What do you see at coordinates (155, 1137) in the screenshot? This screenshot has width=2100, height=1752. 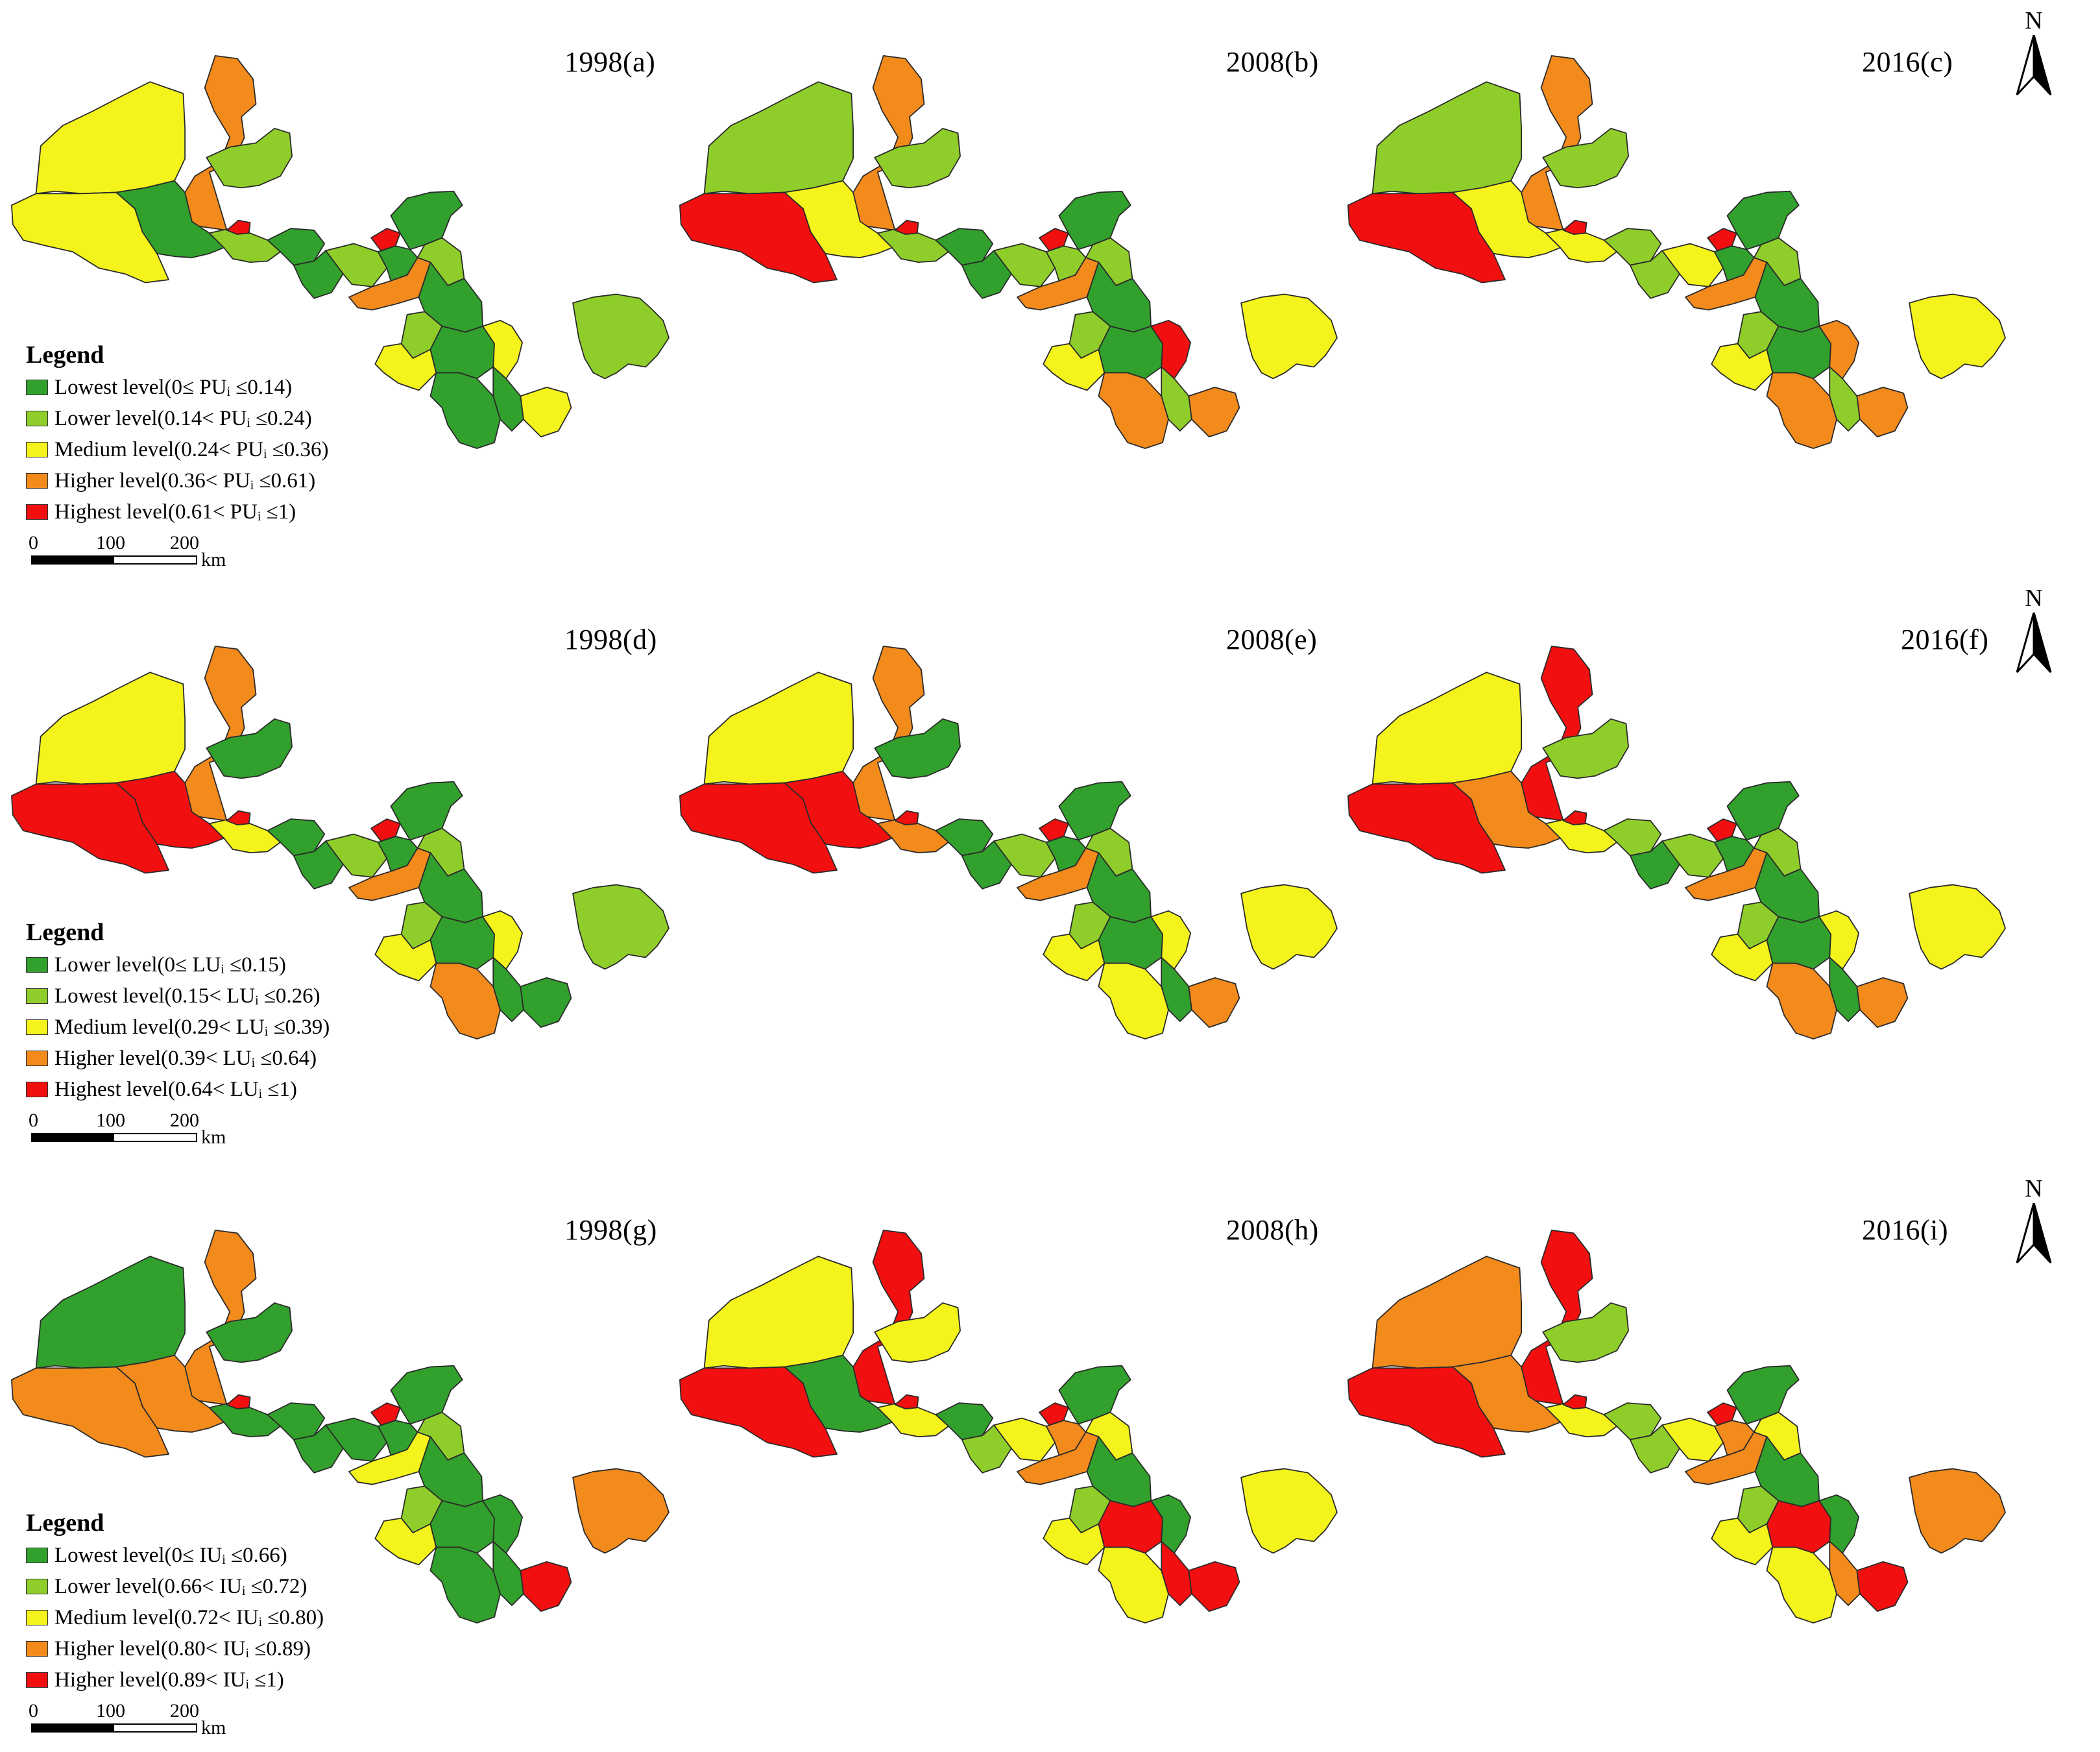 I see `scale-bar-white` at bounding box center [155, 1137].